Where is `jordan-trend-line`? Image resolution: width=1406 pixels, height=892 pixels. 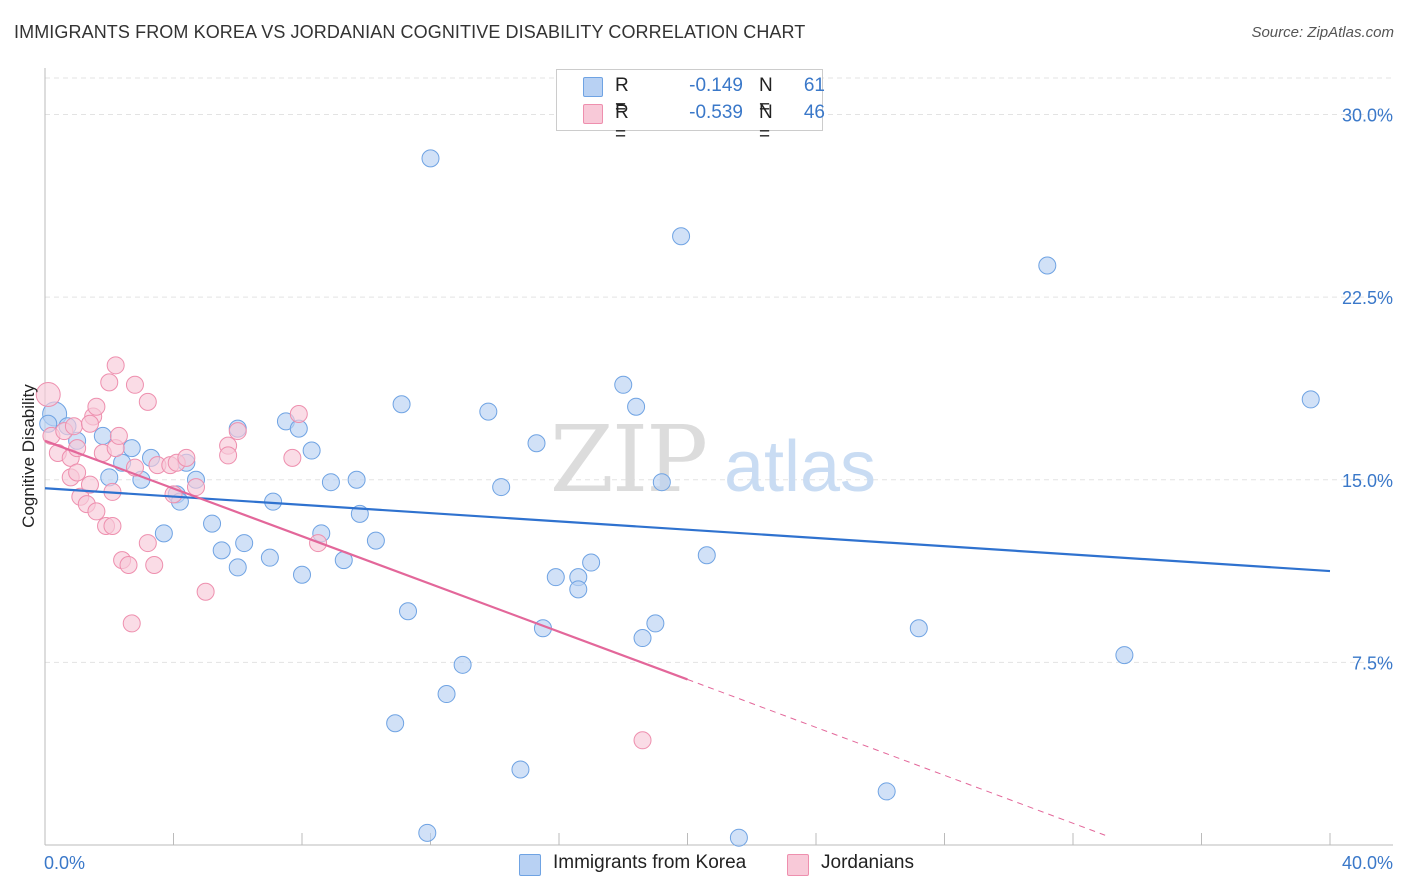 jordan-trend-line is located at coordinates (366, 560).